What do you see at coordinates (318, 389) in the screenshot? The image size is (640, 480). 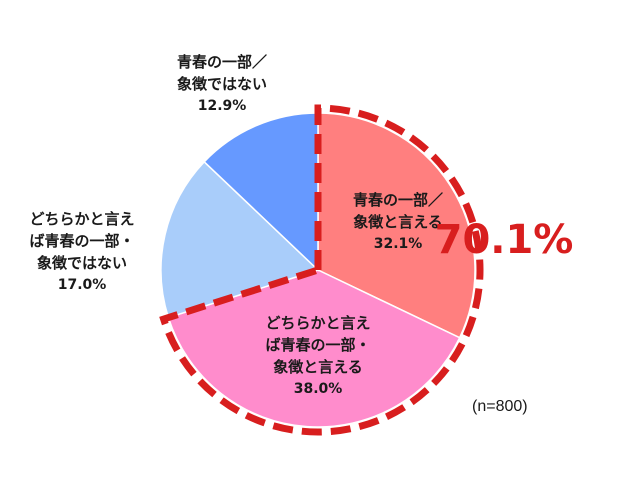 I see `slice-value-somewhat-yes: 38.0%` at bounding box center [318, 389].